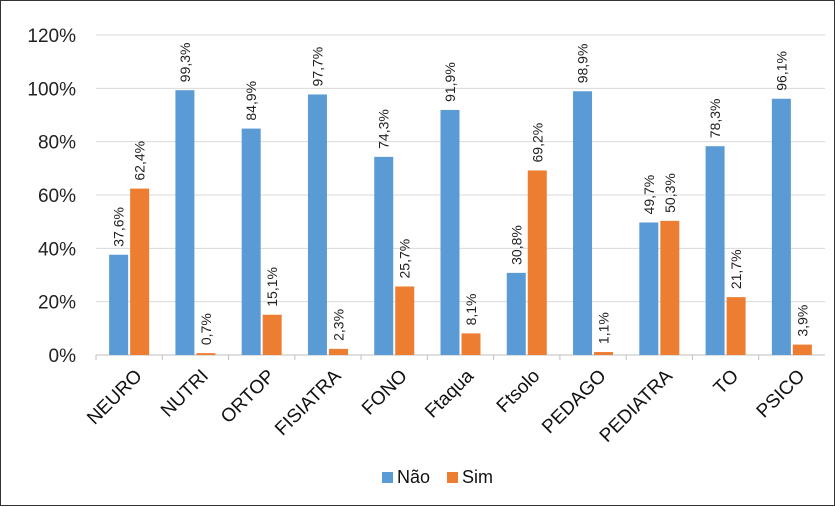  What do you see at coordinates (437, 477) in the screenshot?
I see `legend: Não Sim` at bounding box center [437, 477].